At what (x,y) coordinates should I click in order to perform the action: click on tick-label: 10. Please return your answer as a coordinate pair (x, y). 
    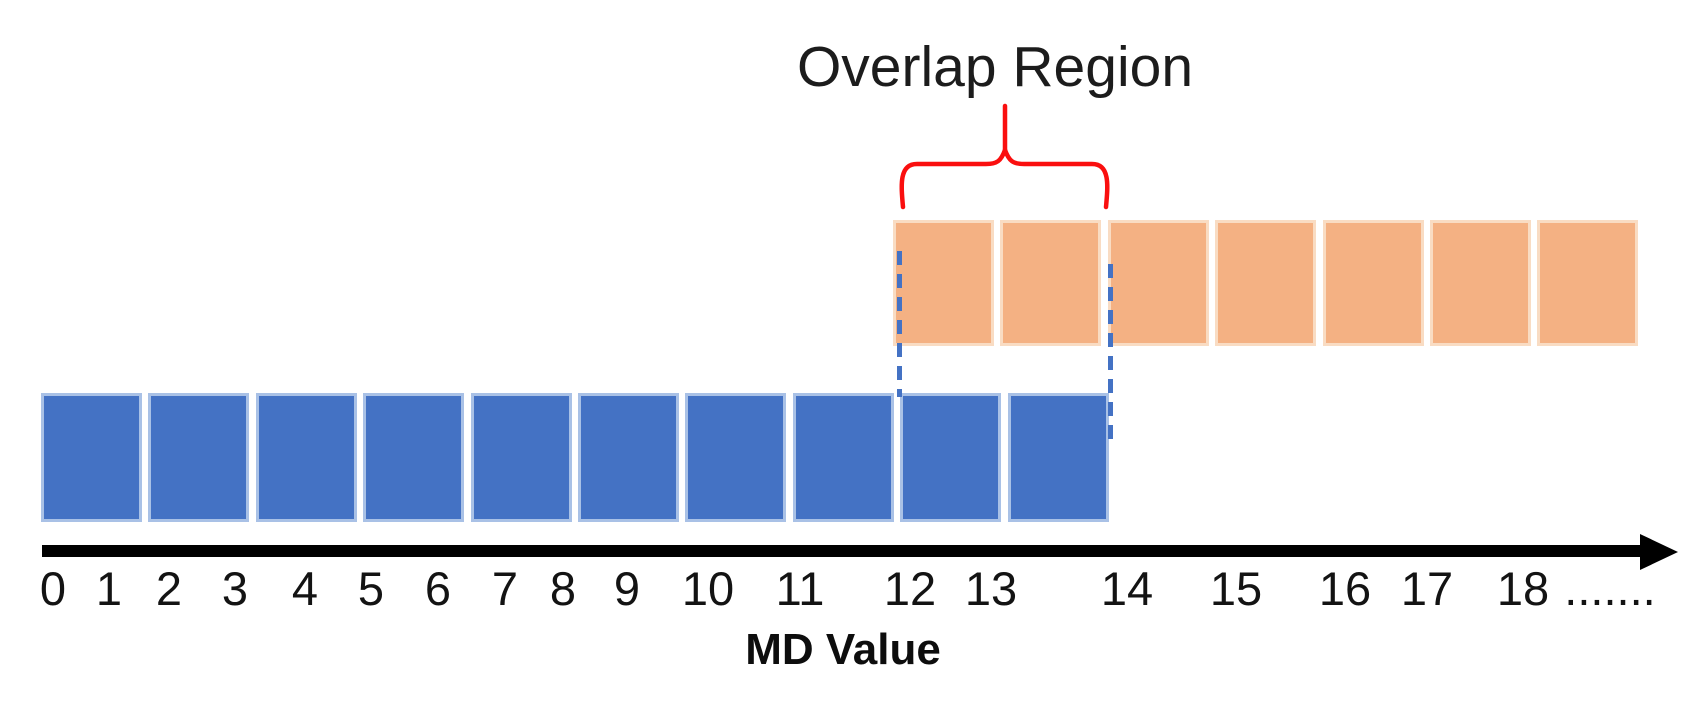
    Looking at the image, I should click on (708, 588).